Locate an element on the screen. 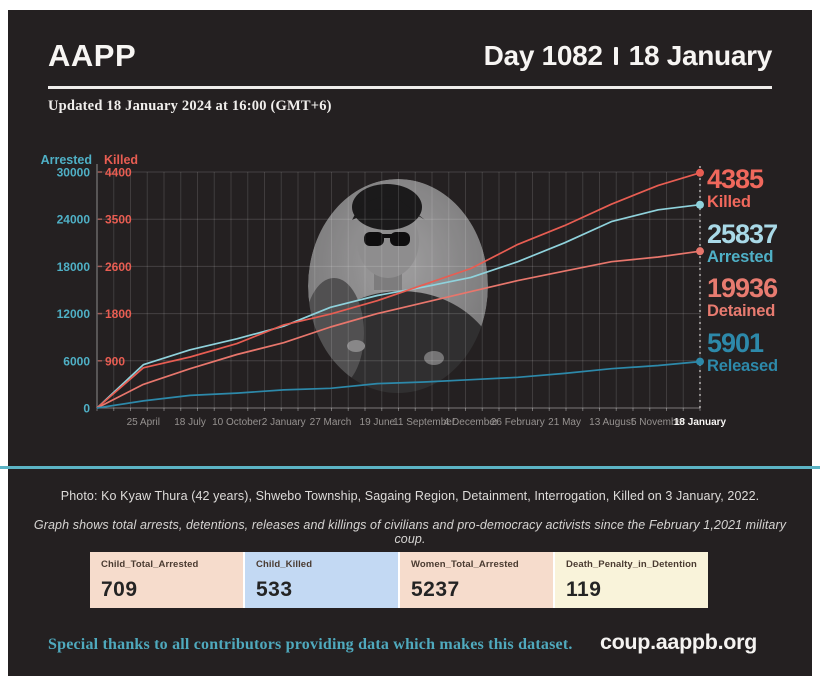 This screenshot has height=687, width=820. stat-value: 5237 is located at coordinates (435, 589).